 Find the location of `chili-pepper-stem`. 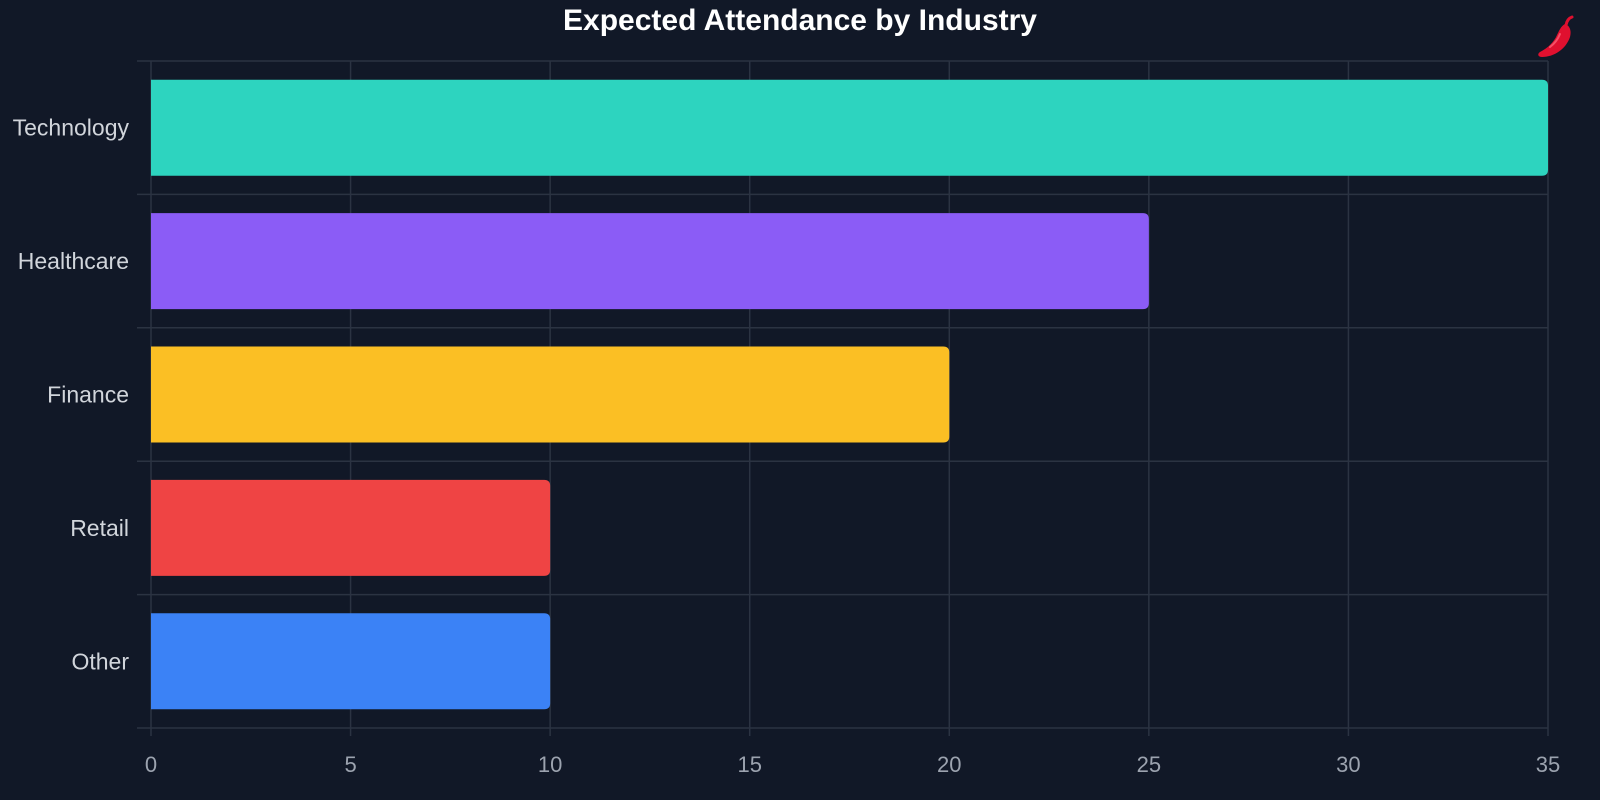

chili-pepper-stem is located at coordinates (1569, 21).